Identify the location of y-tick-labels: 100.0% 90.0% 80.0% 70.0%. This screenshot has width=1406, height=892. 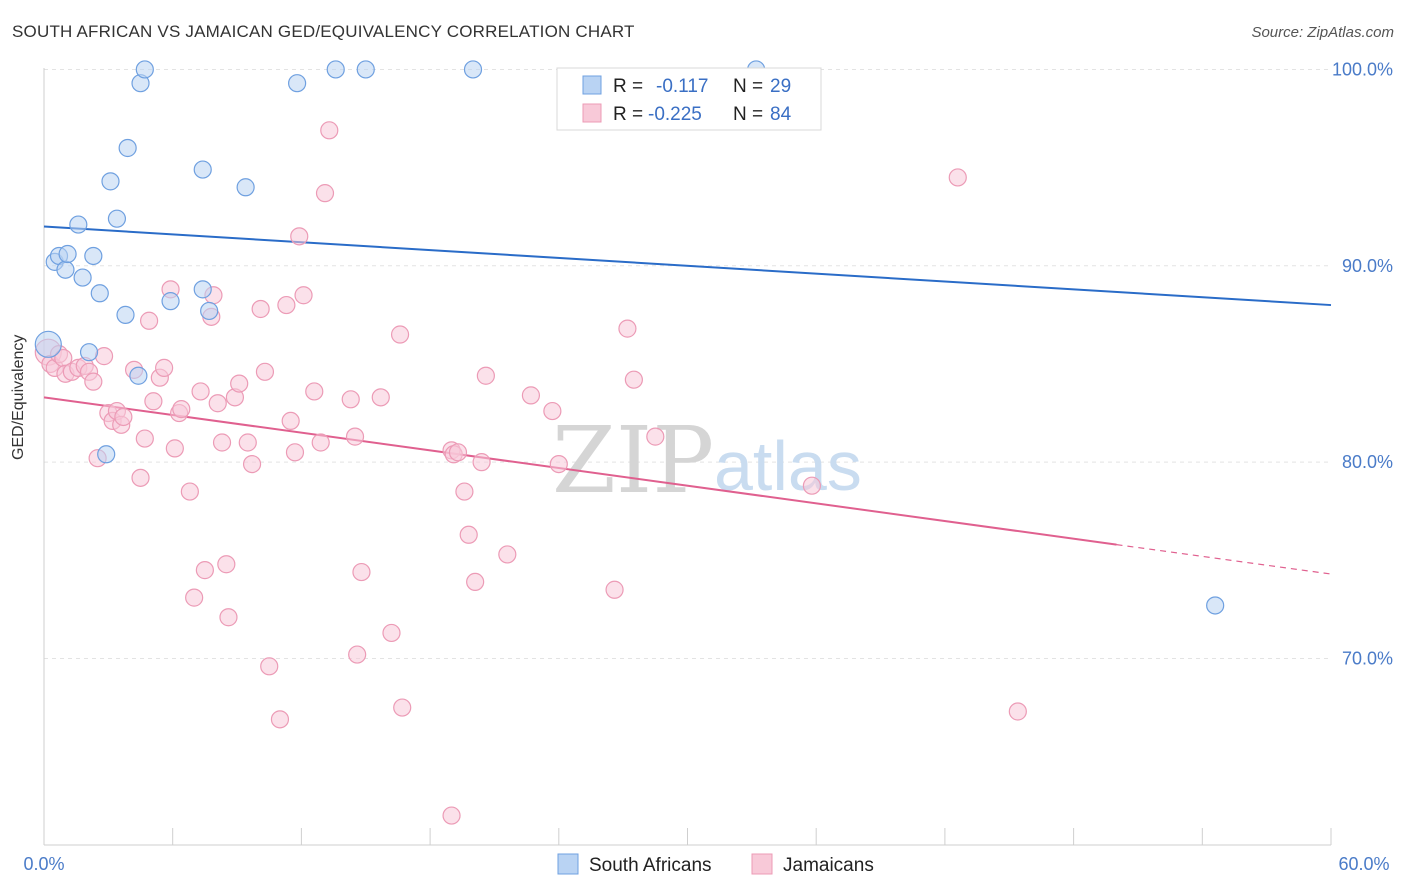
(1362, 363).